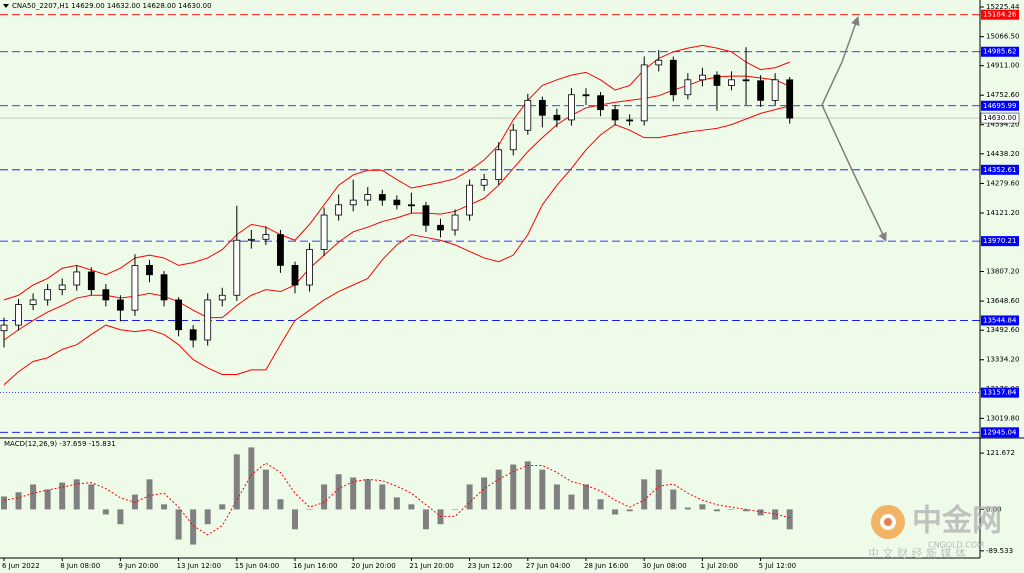  What do you see at coordinates (6, 6) in the screenshot?
I see `menu-triangle` at bounding box center [6, 6].